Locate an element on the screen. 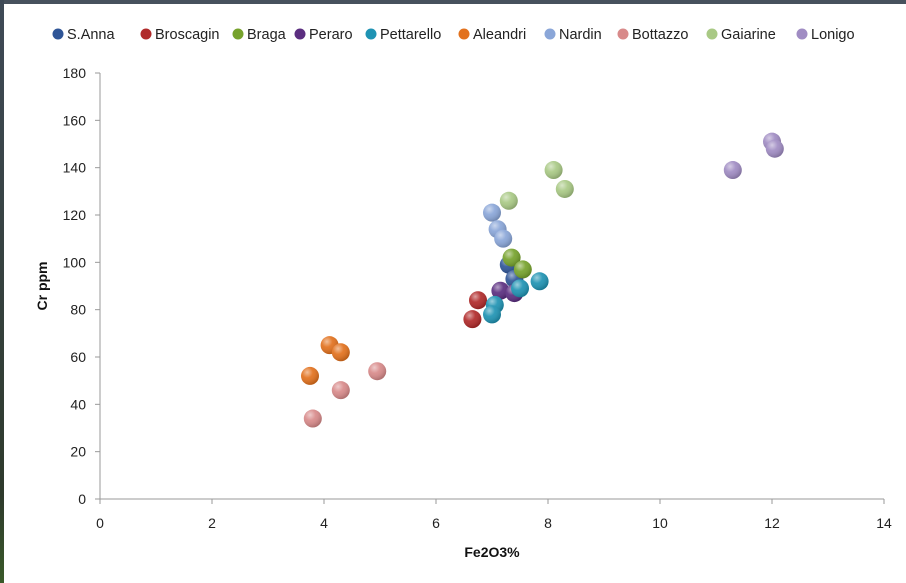 The width and height of the screenshot is (906, 583). y-tick-label: 160 is located at coordinates (75, 120).